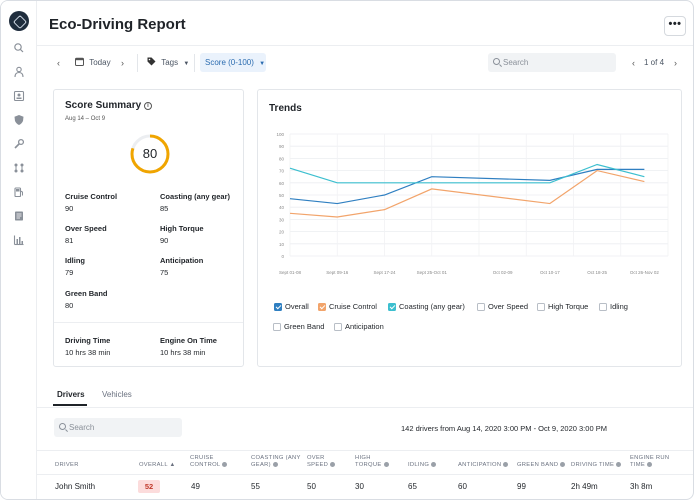 This screenshot has width=694, height=500. Describe the element at coordinates (233, 62) in the screenshot. I see `score-filter: Score (0-100) ▼` at that location.